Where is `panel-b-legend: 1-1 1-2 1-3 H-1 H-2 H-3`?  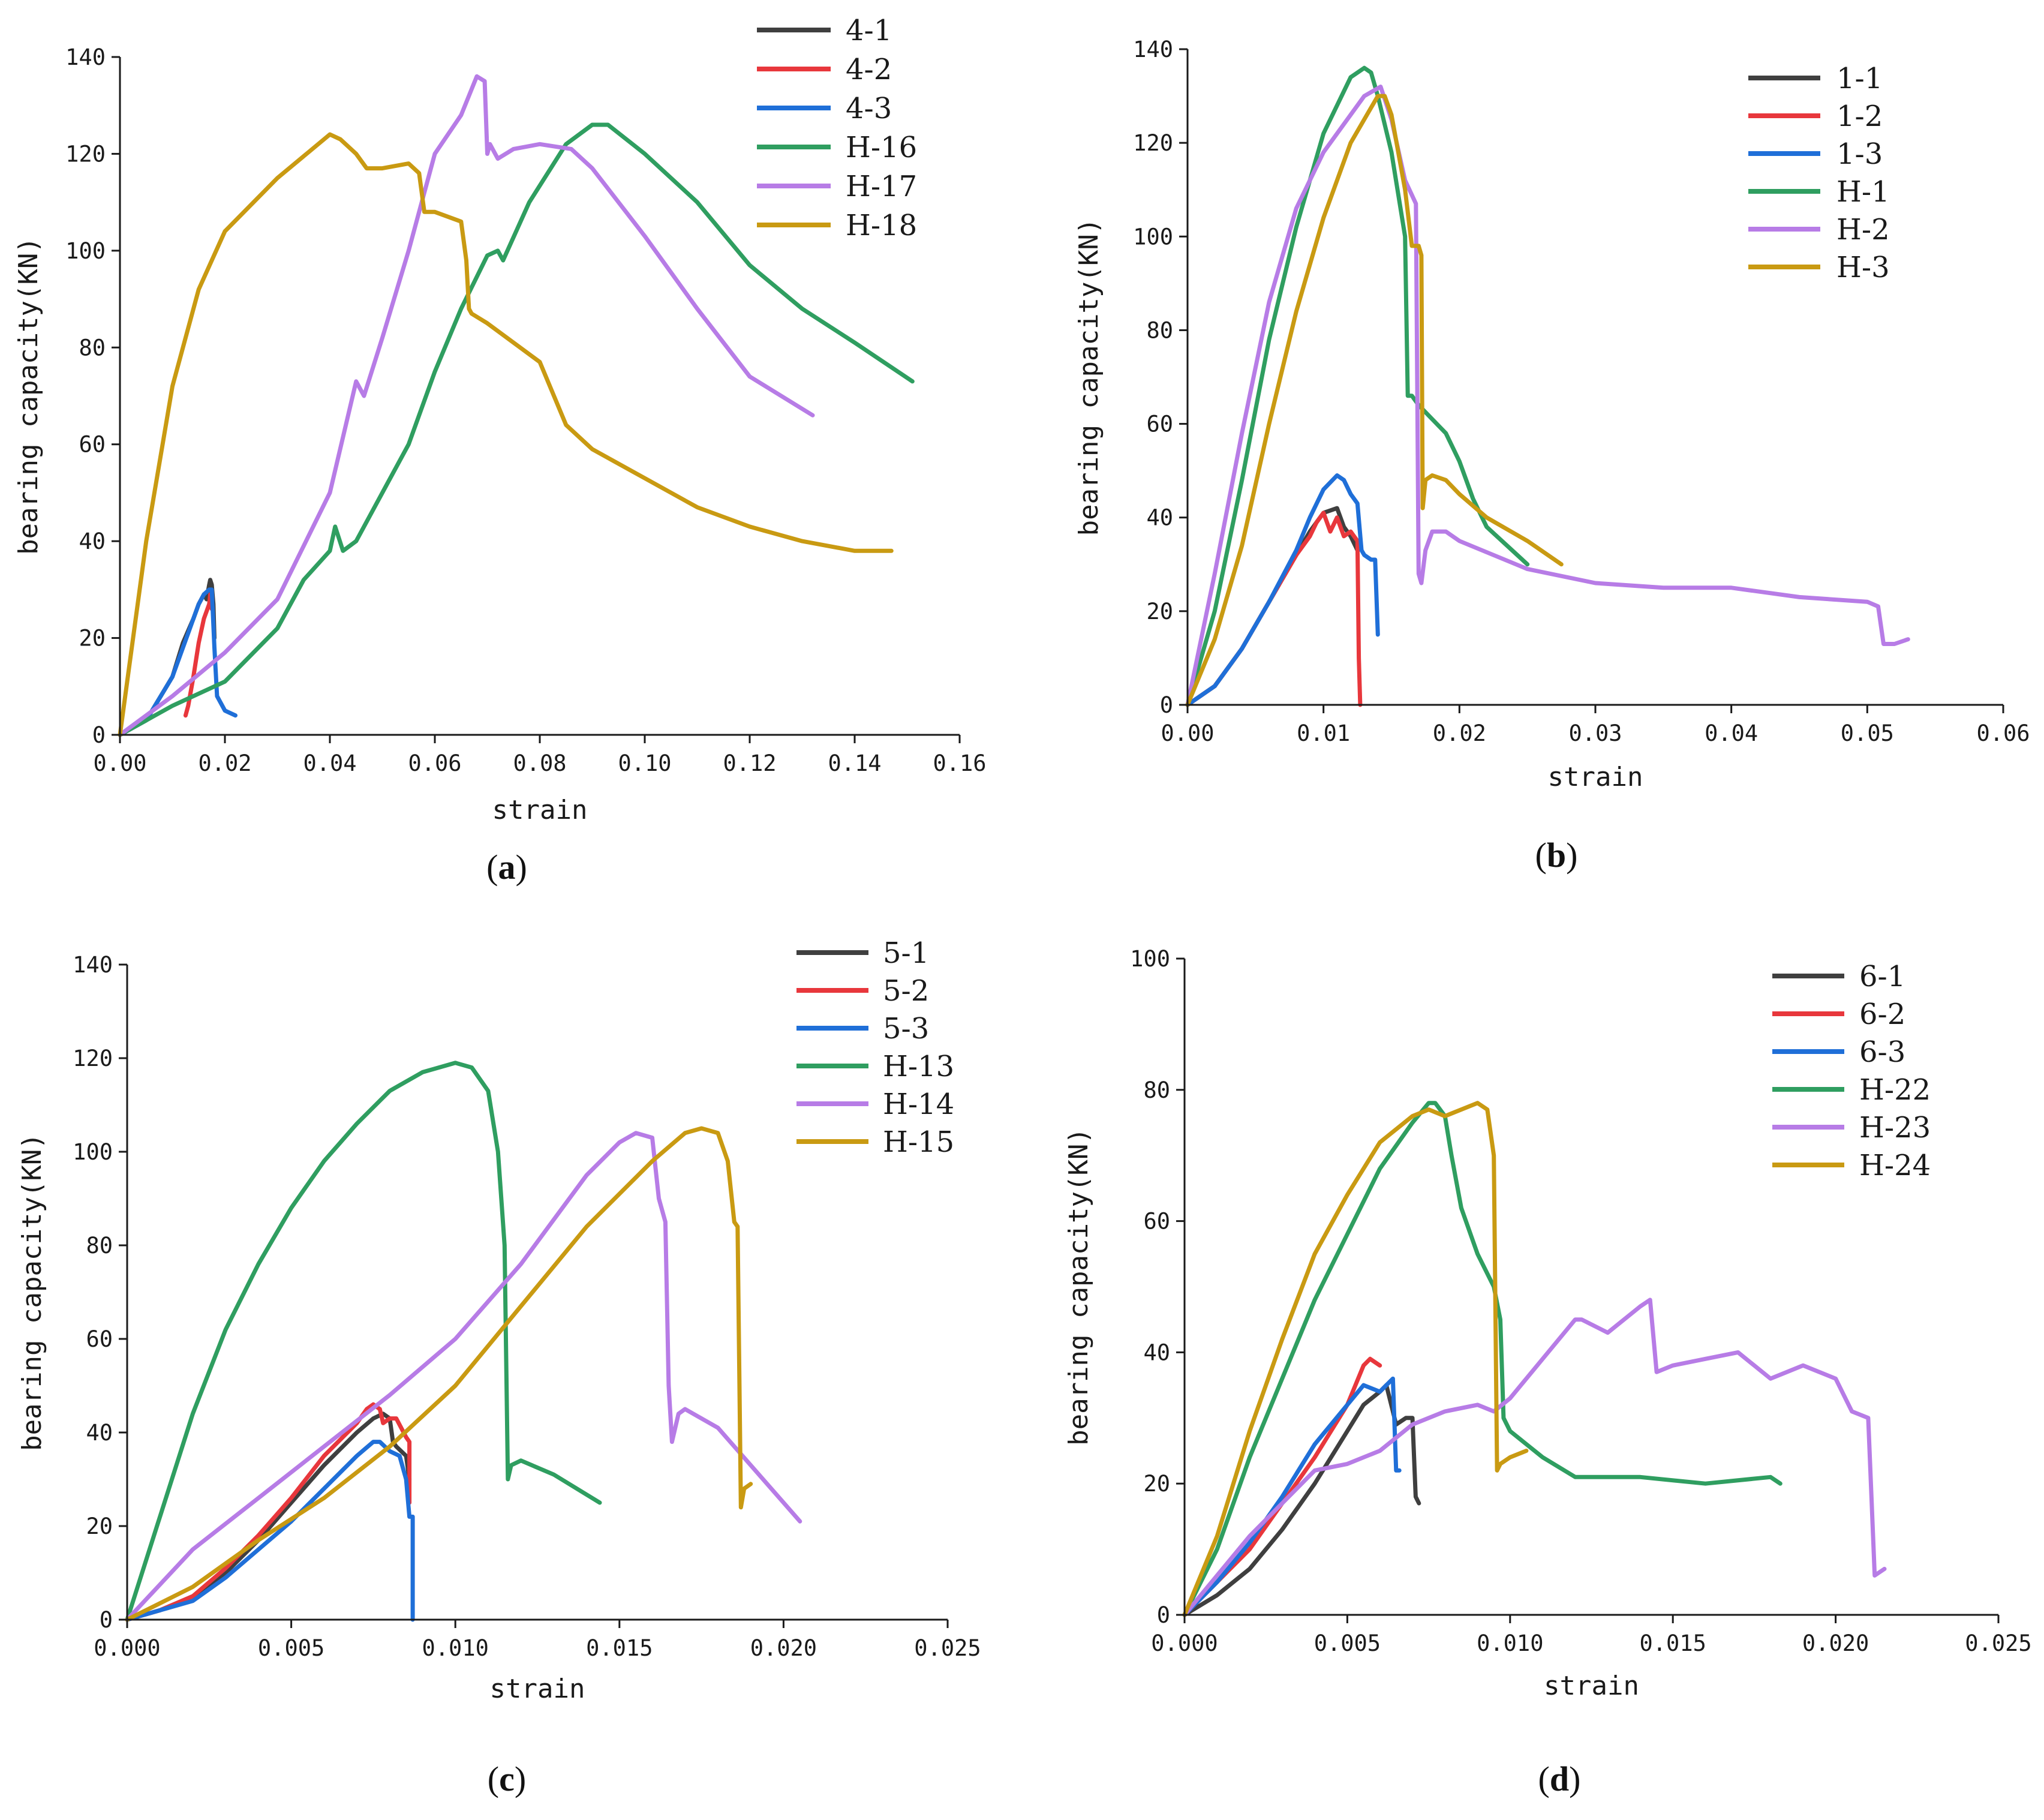 panel-b-legend: 1-1 1-2 1-3 H-1 H-2 H-3 is located at coordinates (1819, 173).